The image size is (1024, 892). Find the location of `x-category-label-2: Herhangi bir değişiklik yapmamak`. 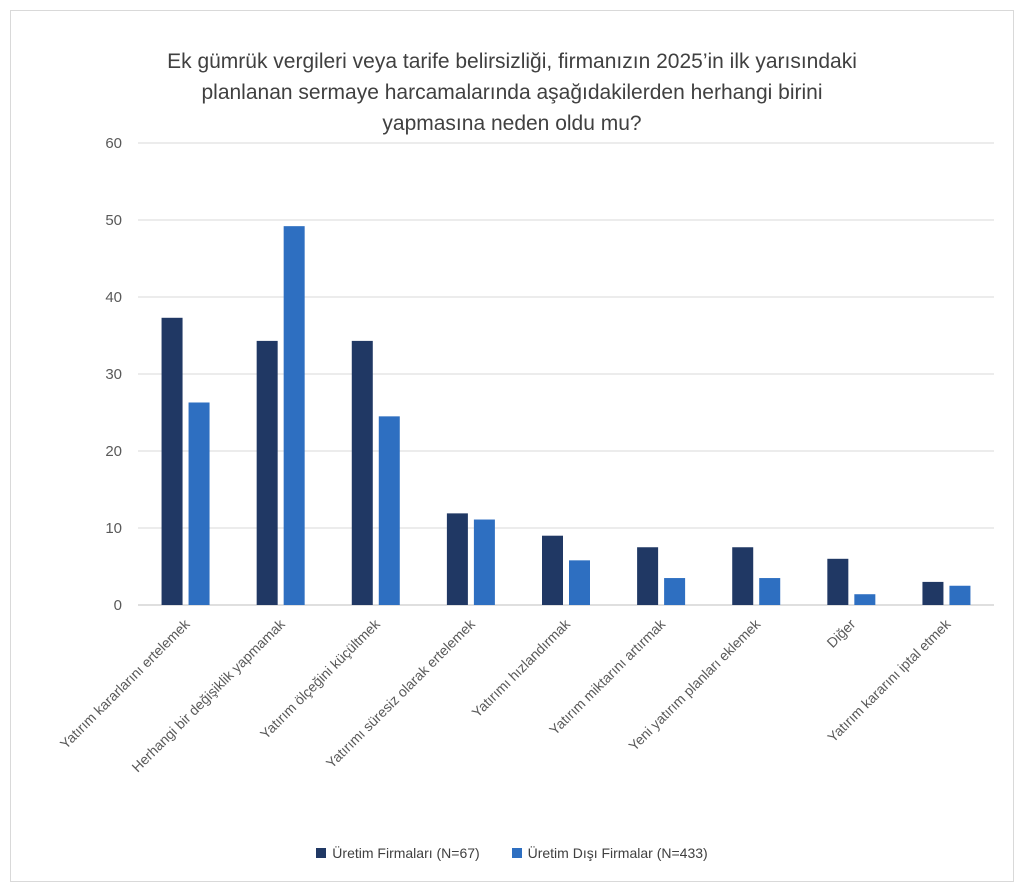

x-category-label-2: Herhangi bir değişiklik yapmamak is located at coordinates (208, 695).